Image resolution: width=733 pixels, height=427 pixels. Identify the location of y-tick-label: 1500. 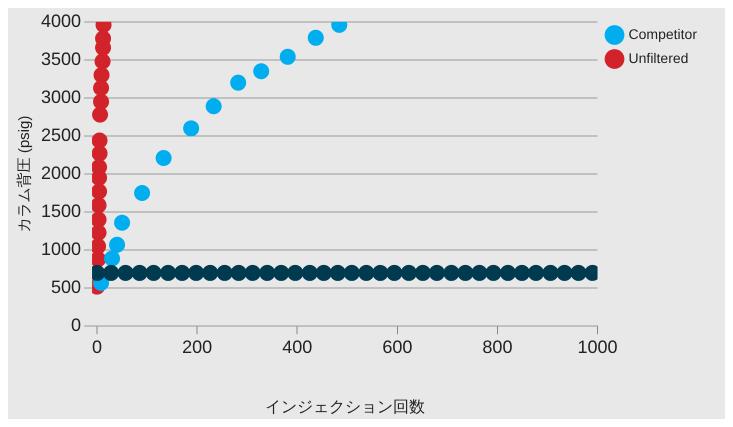
(61, 211).